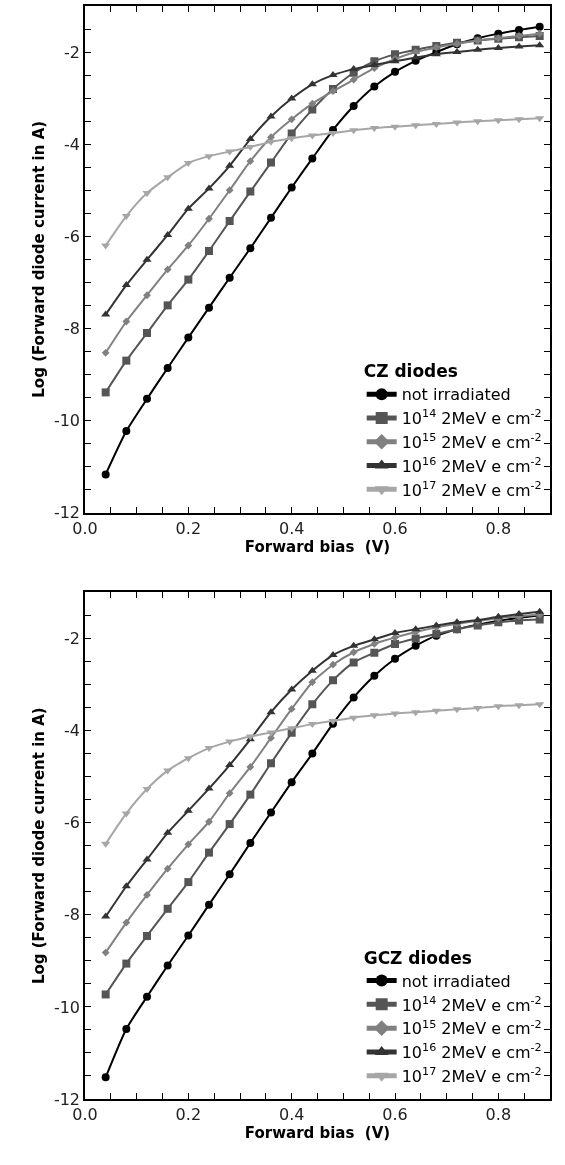 The image size is (565, 1165). I want to click on x-tick-label: 0.6, so click(395, 1114).